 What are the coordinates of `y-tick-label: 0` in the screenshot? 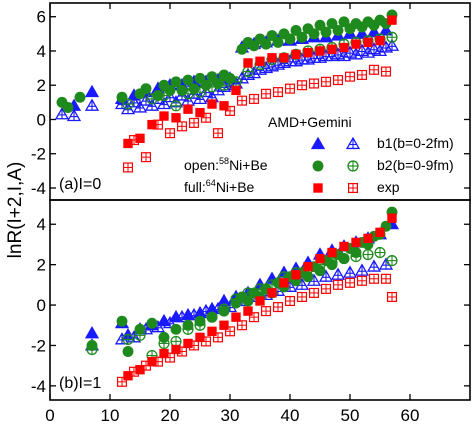 It's located at (41, 119).